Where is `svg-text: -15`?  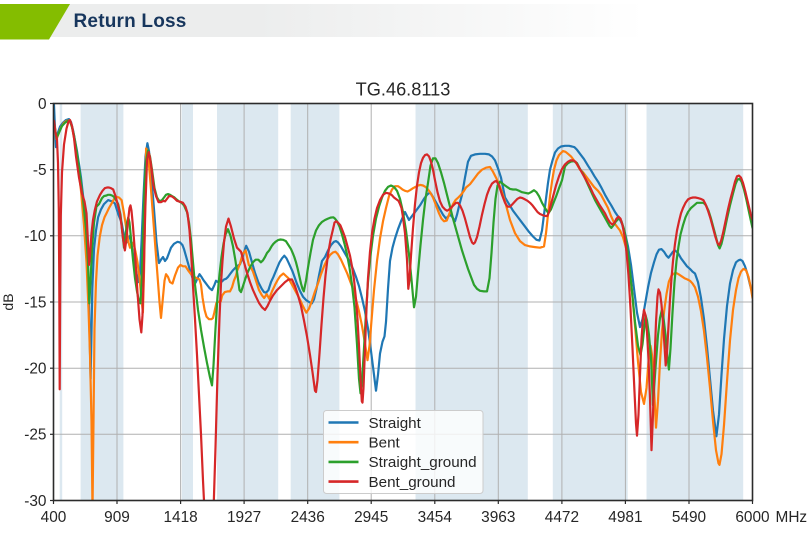 svg-text: -15 is located at coordinates (35, 302).